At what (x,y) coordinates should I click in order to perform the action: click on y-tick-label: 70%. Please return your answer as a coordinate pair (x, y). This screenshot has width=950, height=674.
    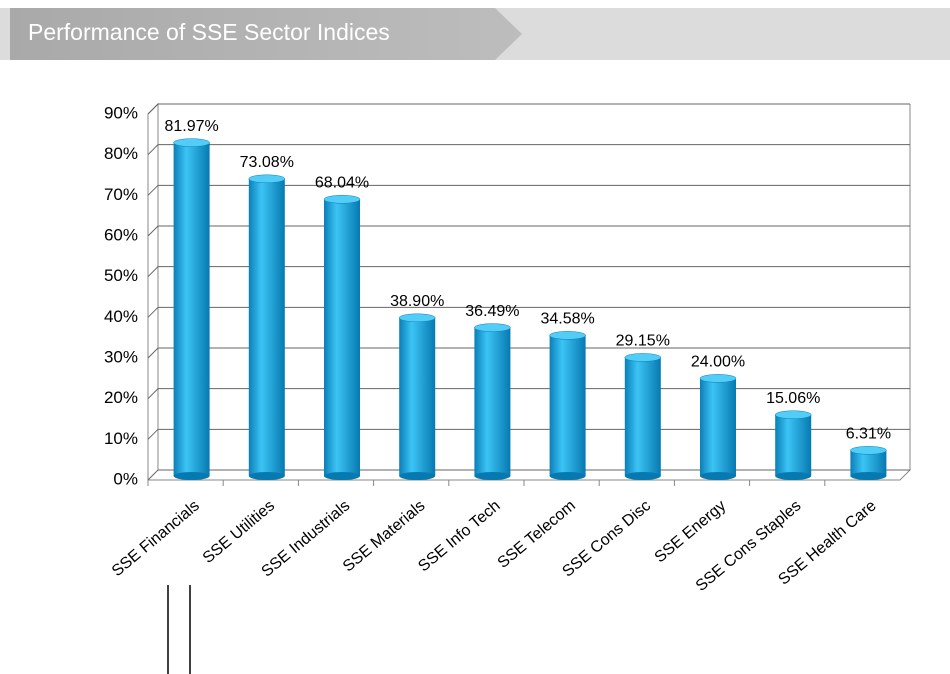
    Looking at the image, I should click on (121, 194).